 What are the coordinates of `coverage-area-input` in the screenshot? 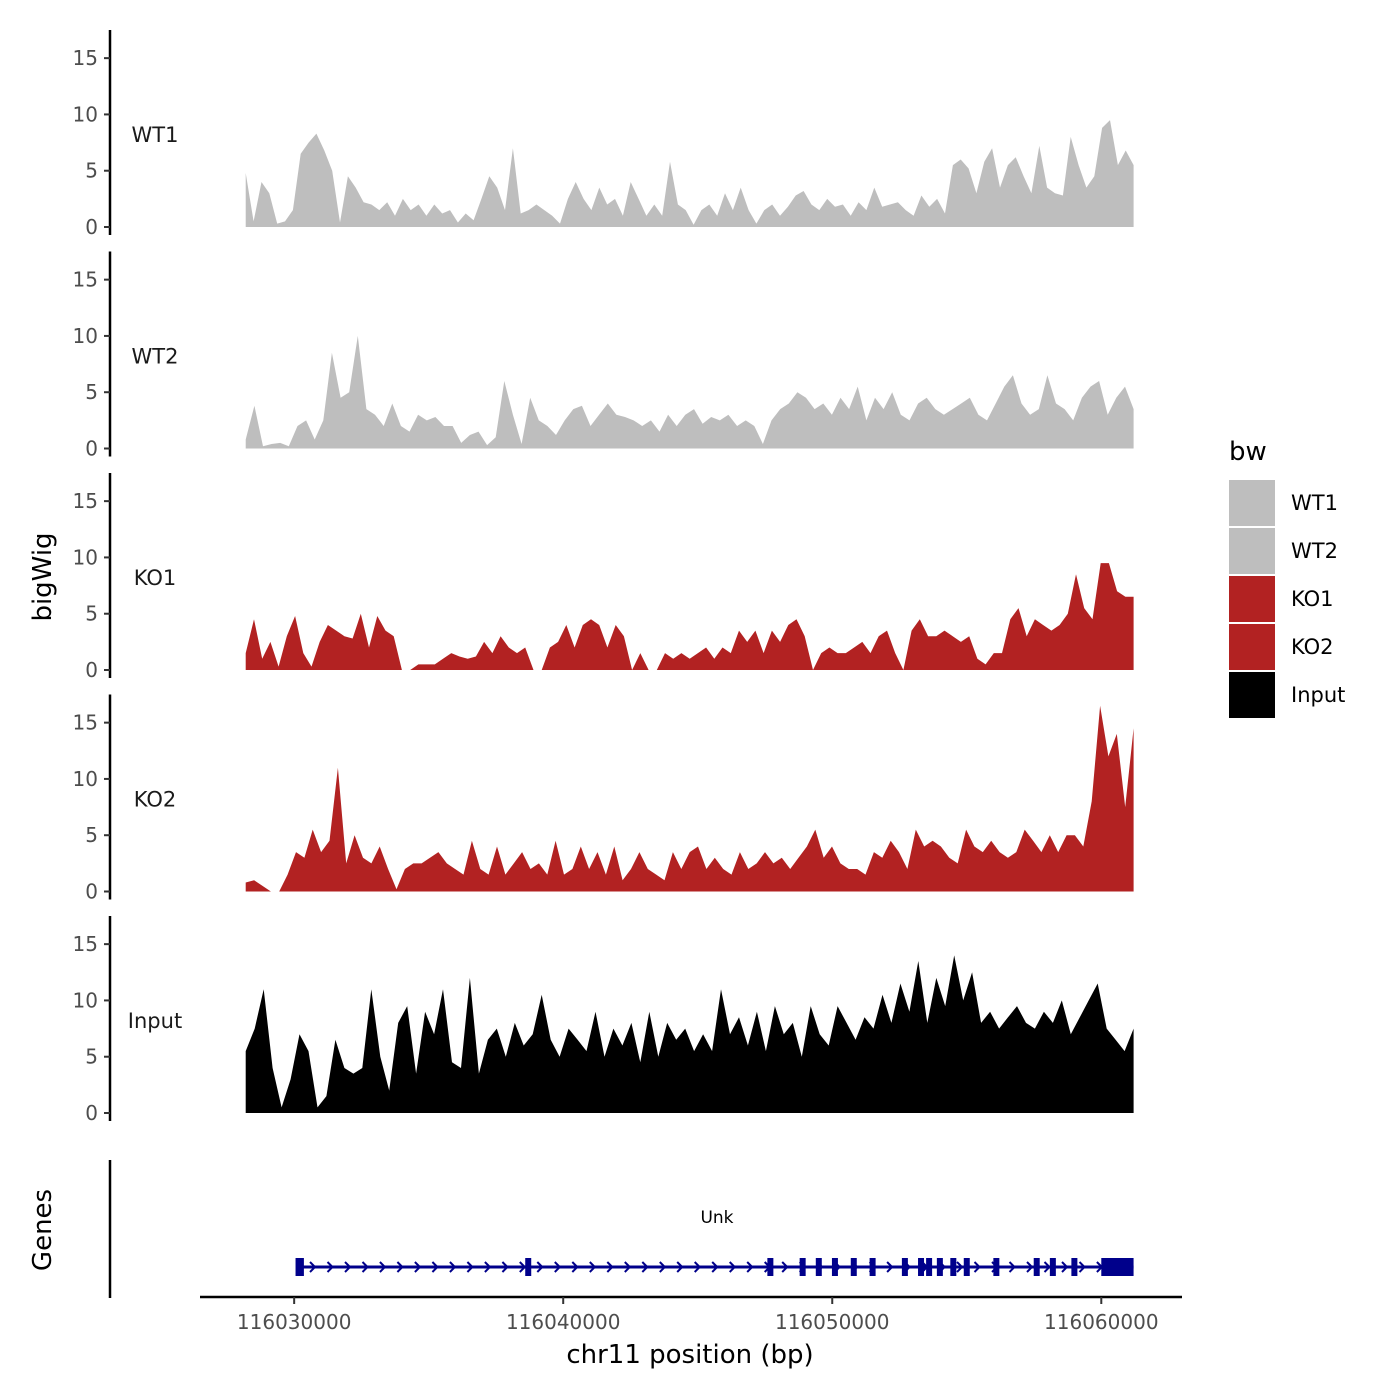 It's located at (689, 1034).